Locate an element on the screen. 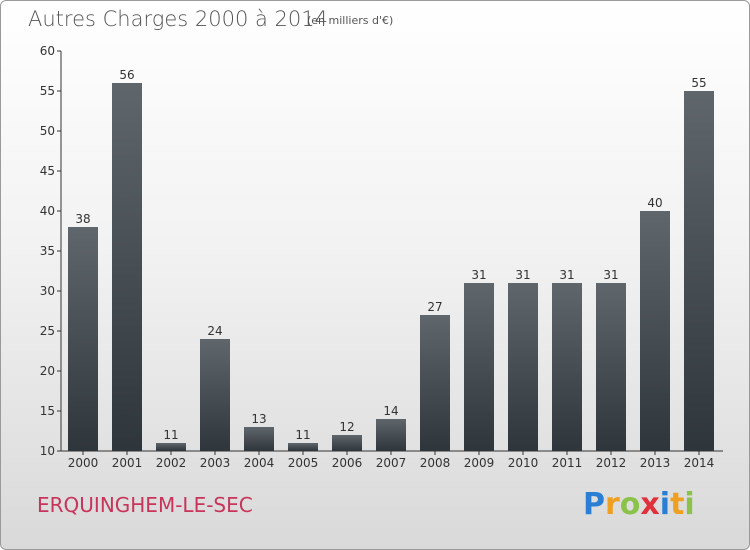 The image size is (750, 550). x-tick-label-2012: 2012 is located at coordinates (611, 463).